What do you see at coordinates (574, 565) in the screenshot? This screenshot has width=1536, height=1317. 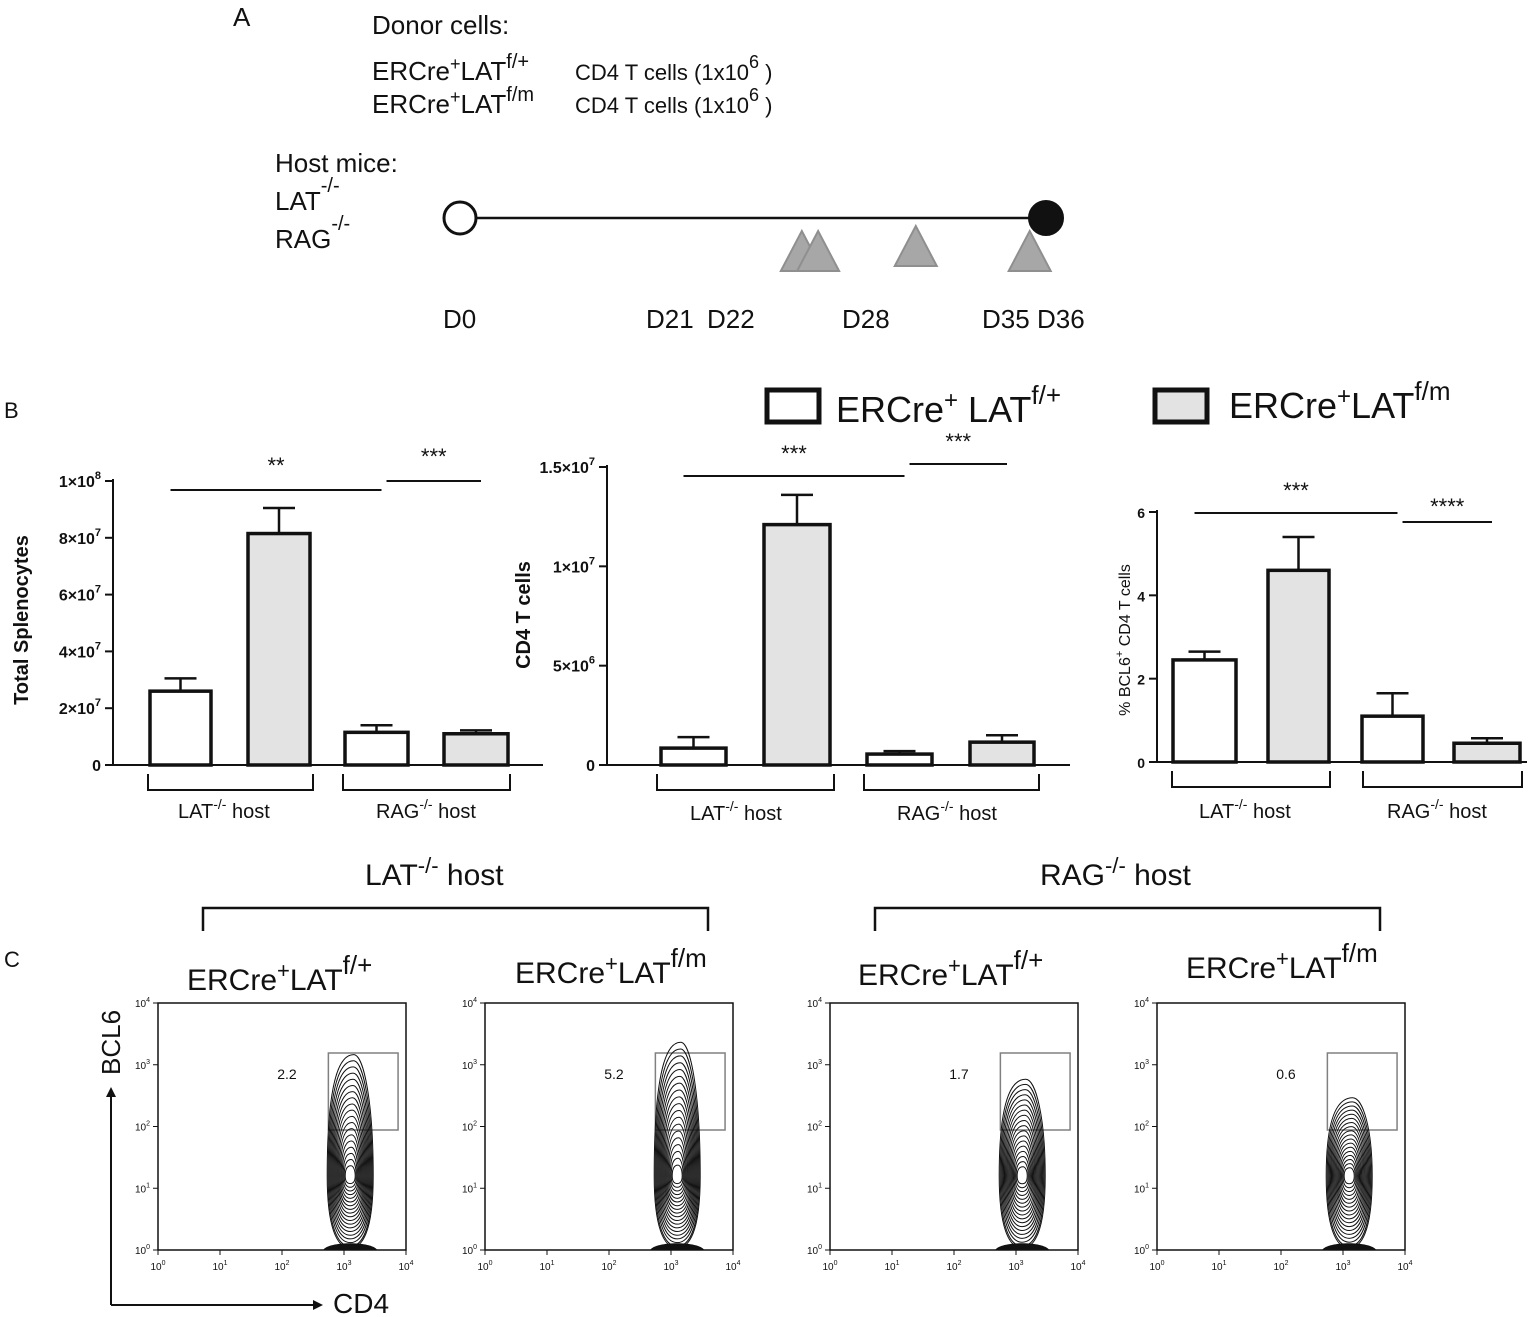 I see `y-tick-label: 1×10⁷` at bounding box center [574, 565].